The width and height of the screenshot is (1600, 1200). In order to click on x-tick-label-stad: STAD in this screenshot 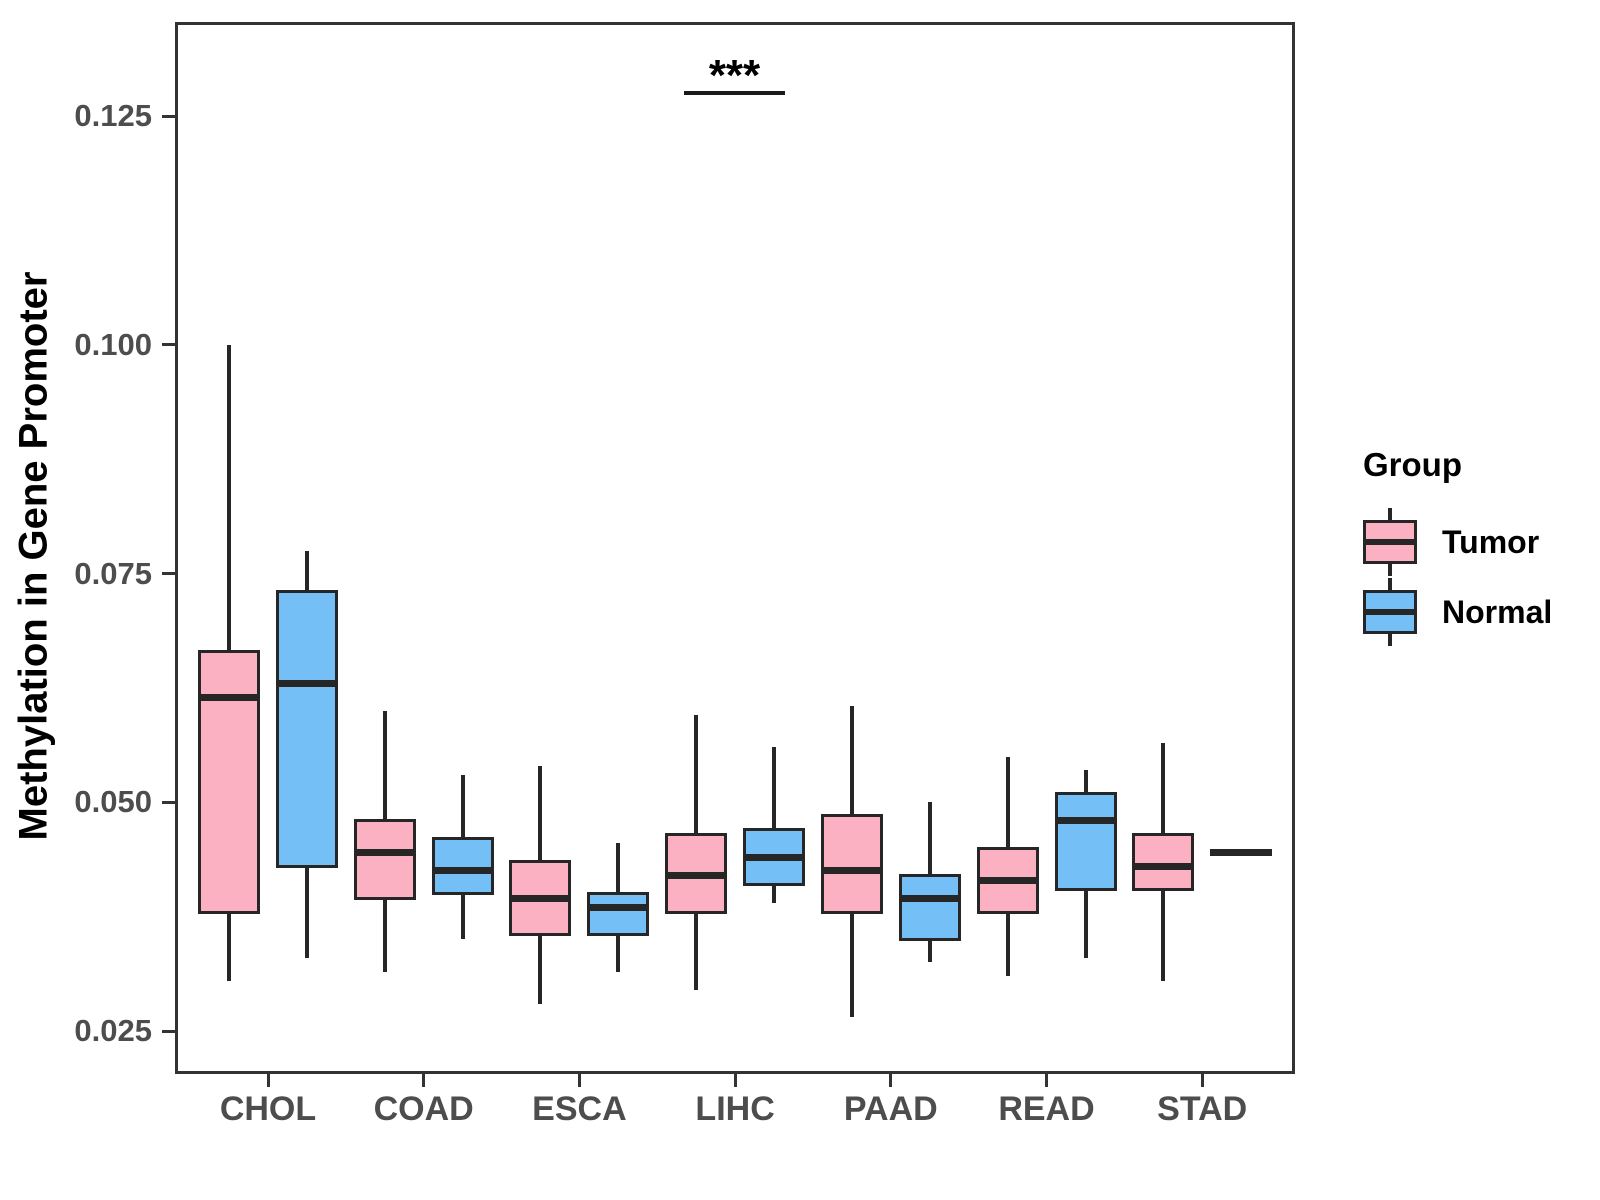, I will do `click(1202, 1109)`.